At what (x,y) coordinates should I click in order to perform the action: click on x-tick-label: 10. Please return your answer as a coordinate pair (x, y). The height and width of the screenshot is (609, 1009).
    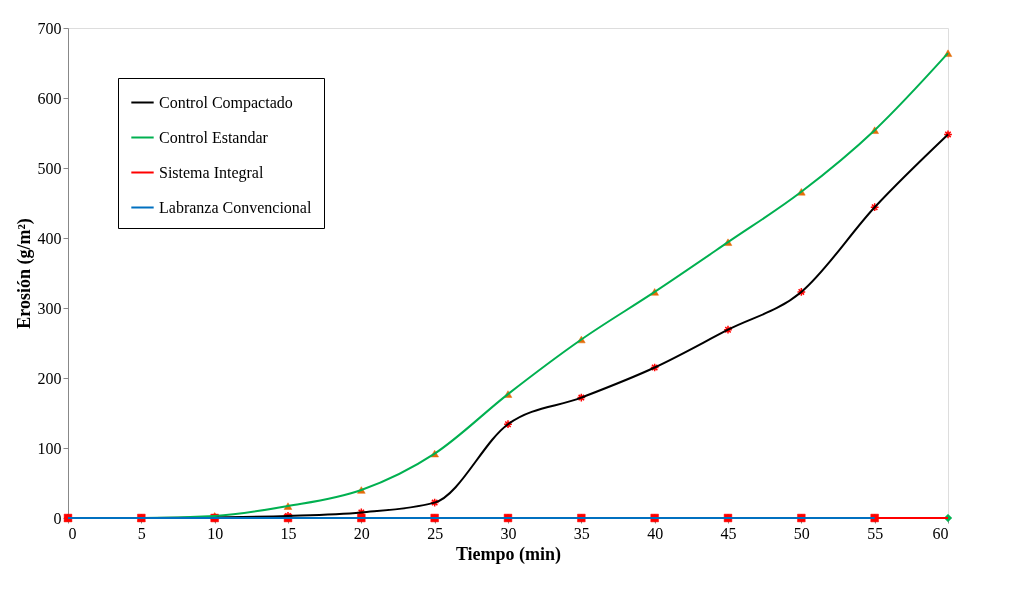
    Looking at the image, I should click on (215, 533).